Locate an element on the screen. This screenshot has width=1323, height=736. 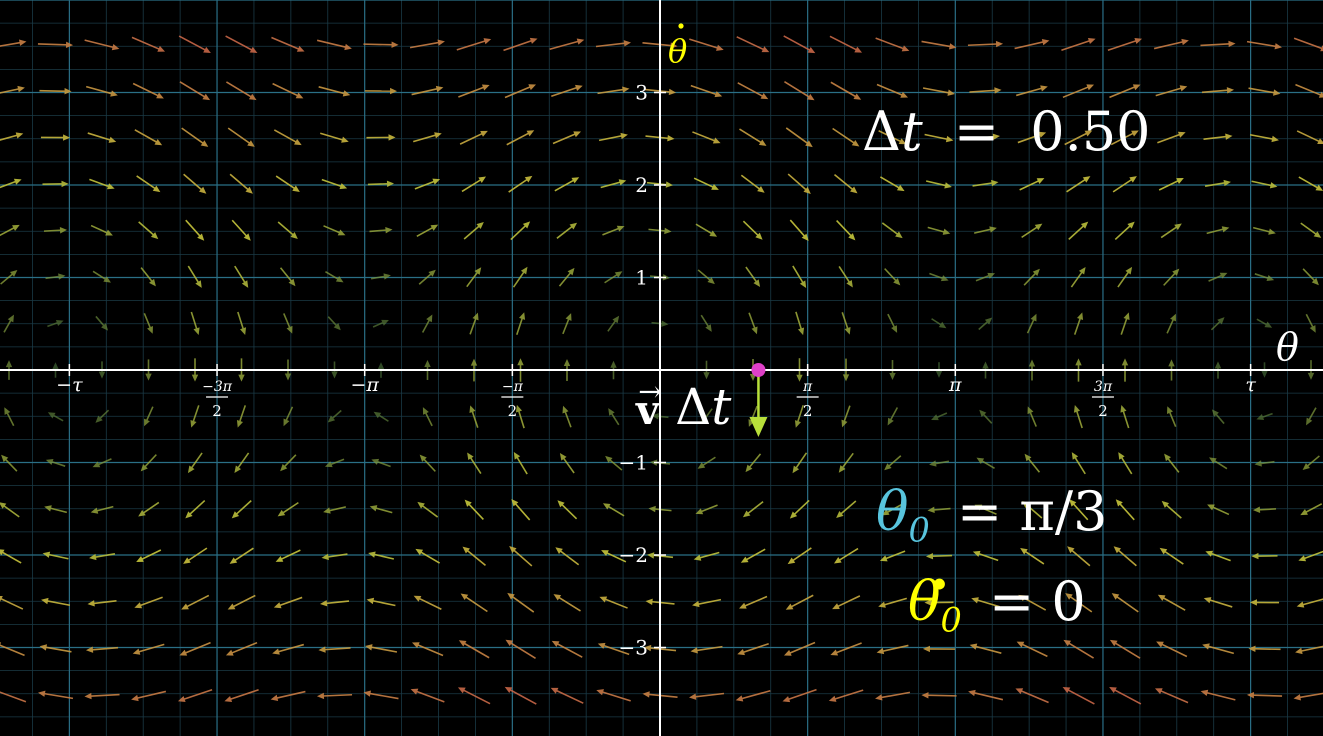
y-tick-label: −3 is located at coordinates (633, 648).